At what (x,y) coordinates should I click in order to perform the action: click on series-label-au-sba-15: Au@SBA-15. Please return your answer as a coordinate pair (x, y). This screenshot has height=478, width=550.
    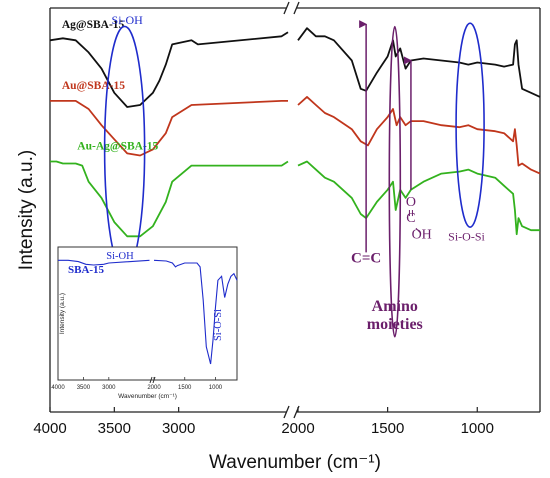
    Looking at the image, I should click on (93, 86).